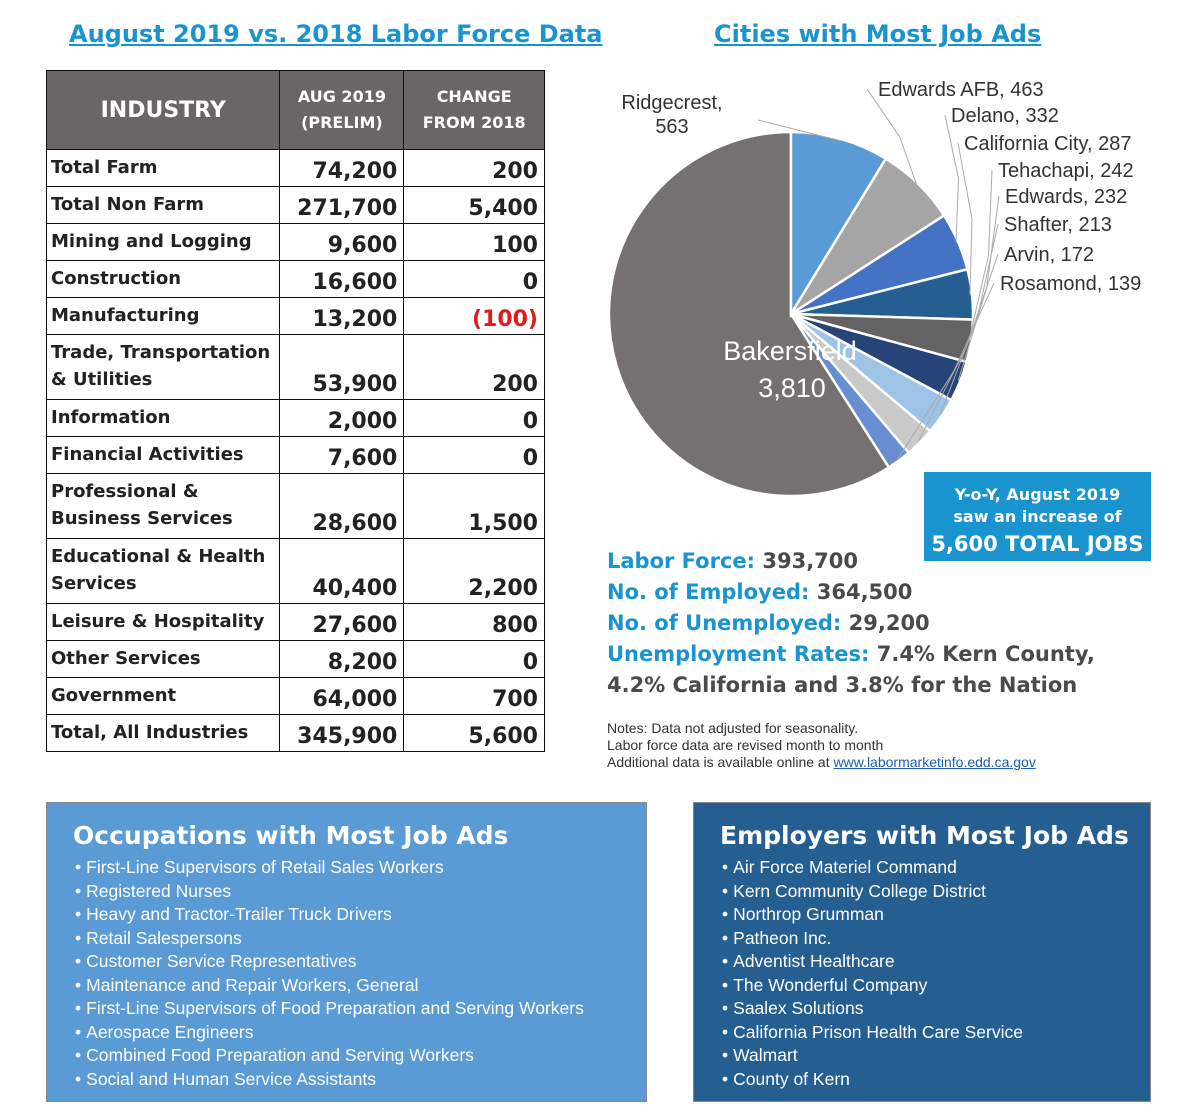 This screenshot has height=1120, width=1200. I want to click on aug-2019-value: 28,600, so click(342, 506).